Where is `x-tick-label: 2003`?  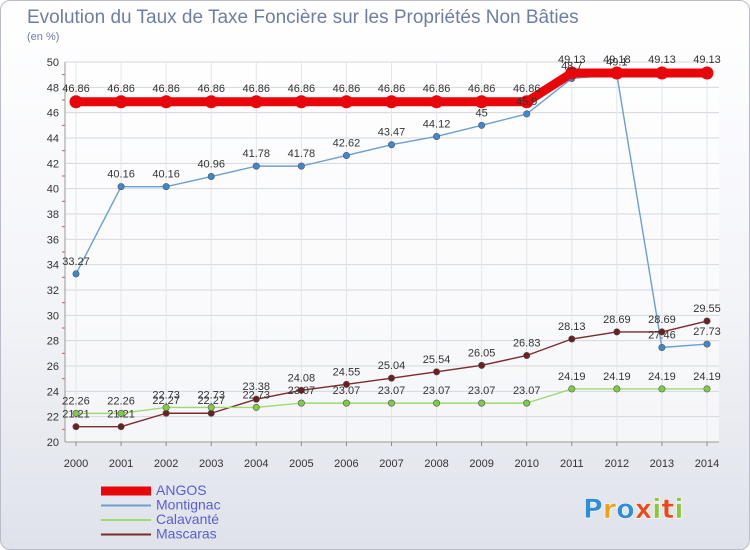 x-tick-label: 2003 is located at coordinates (211, 464).